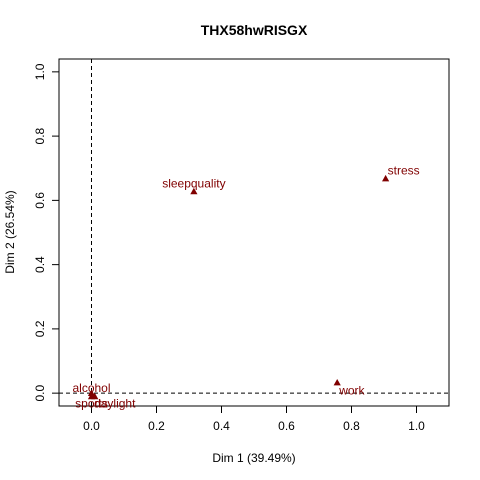 The image size is (480, 480). Describe the element at coordinates (91, 426) in the screenshot. I see `x-tick-label: 0.0` at that location.